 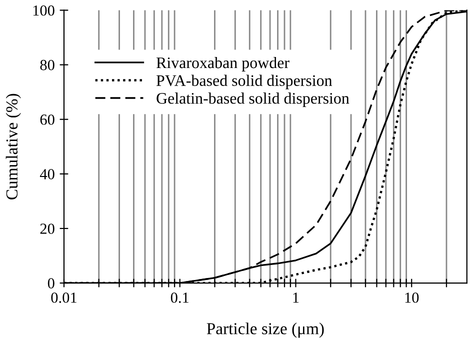 What do you see at coordinates (244, 82) in the screenshot?
I see `legend-label: PVA-based solid dispersion` at bounding box center [244, 82].